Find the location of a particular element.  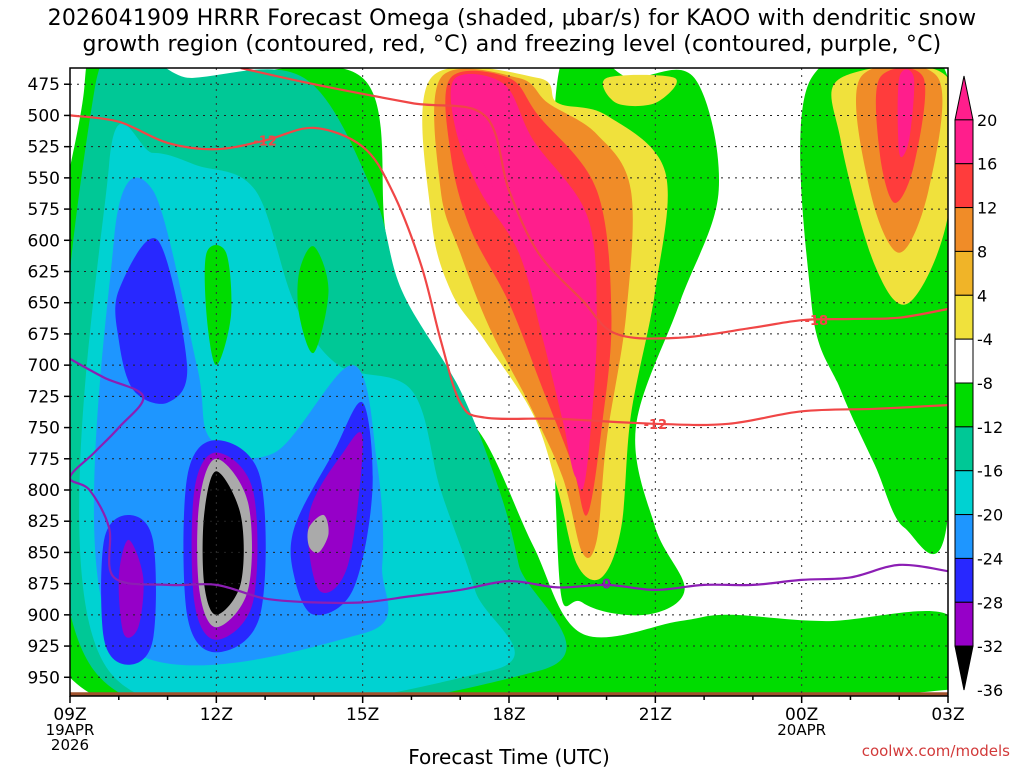

y-tick-label-600: 600 is located at coordinates (44, 241).